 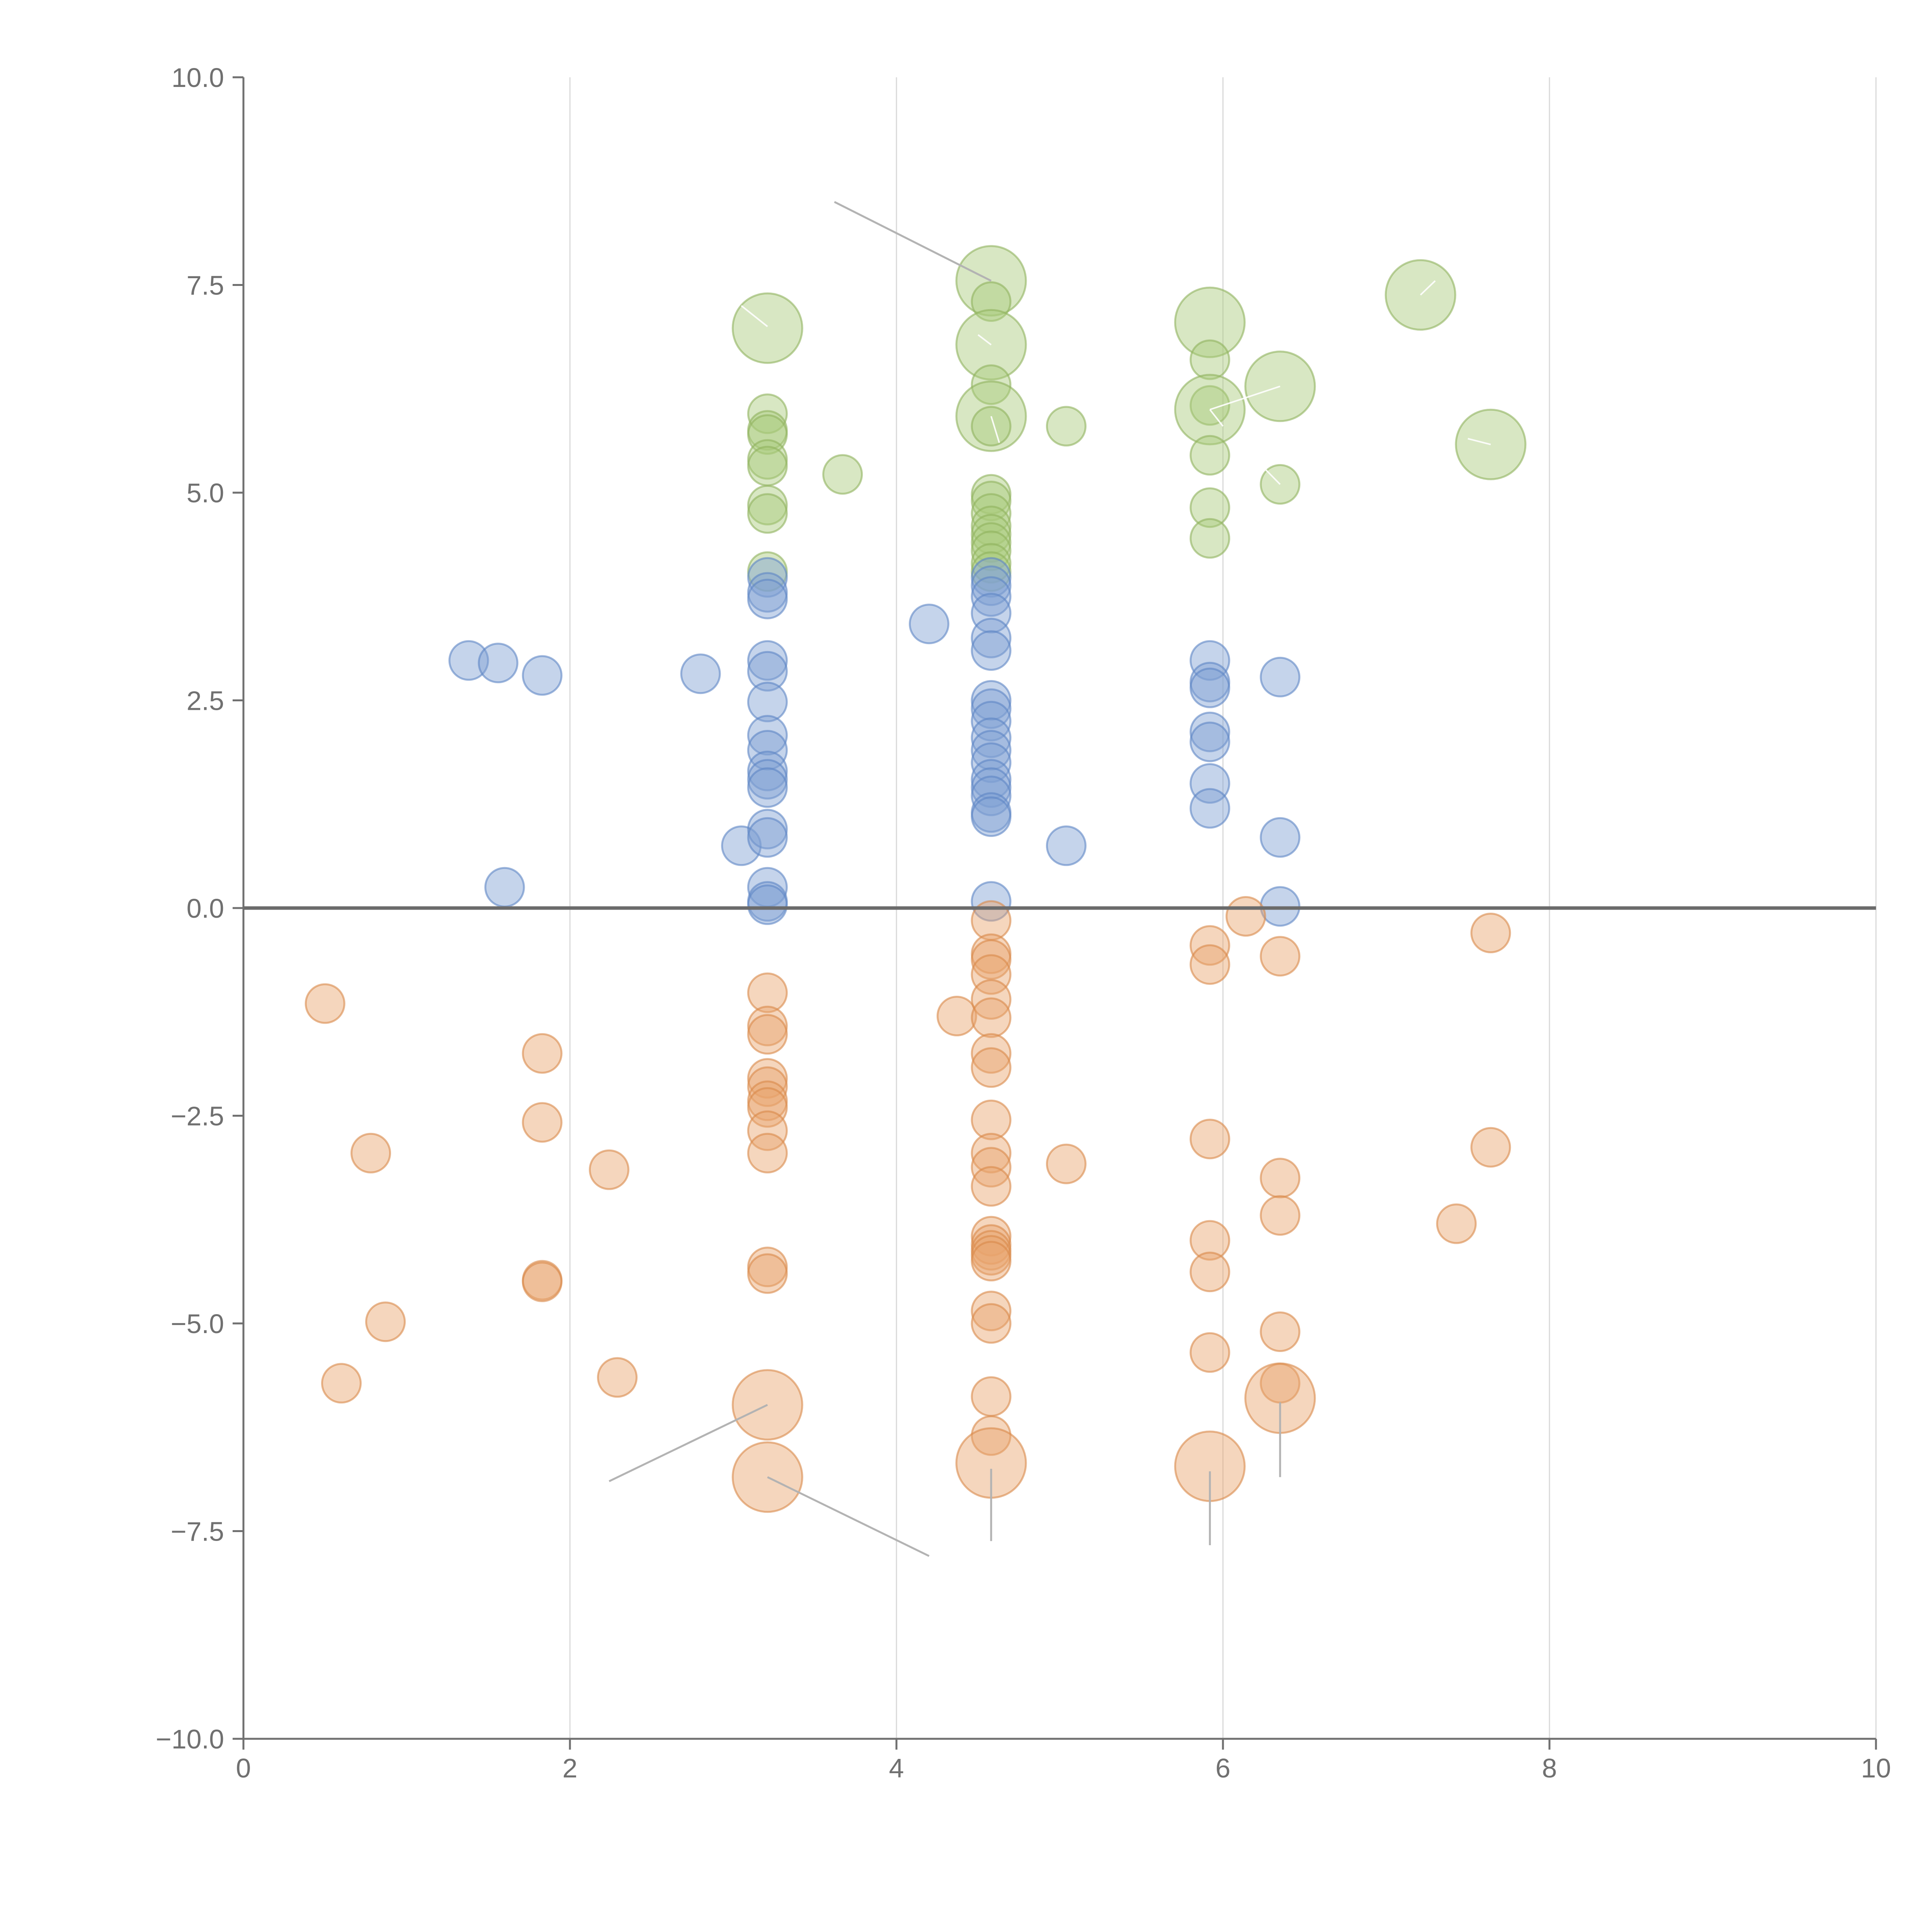 What do you see at coordinates (875, 742) in the screenshot?
I see `blue-series` at bounding box center [875, 742].